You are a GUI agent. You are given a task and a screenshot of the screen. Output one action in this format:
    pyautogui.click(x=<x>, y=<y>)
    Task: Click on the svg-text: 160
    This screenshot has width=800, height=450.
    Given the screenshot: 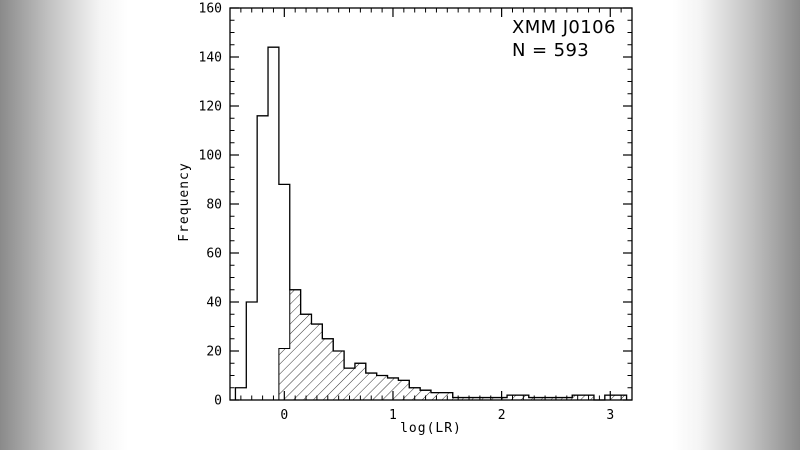 What is the action you would take?
    pyautogui.click(x=210, y=9)
    